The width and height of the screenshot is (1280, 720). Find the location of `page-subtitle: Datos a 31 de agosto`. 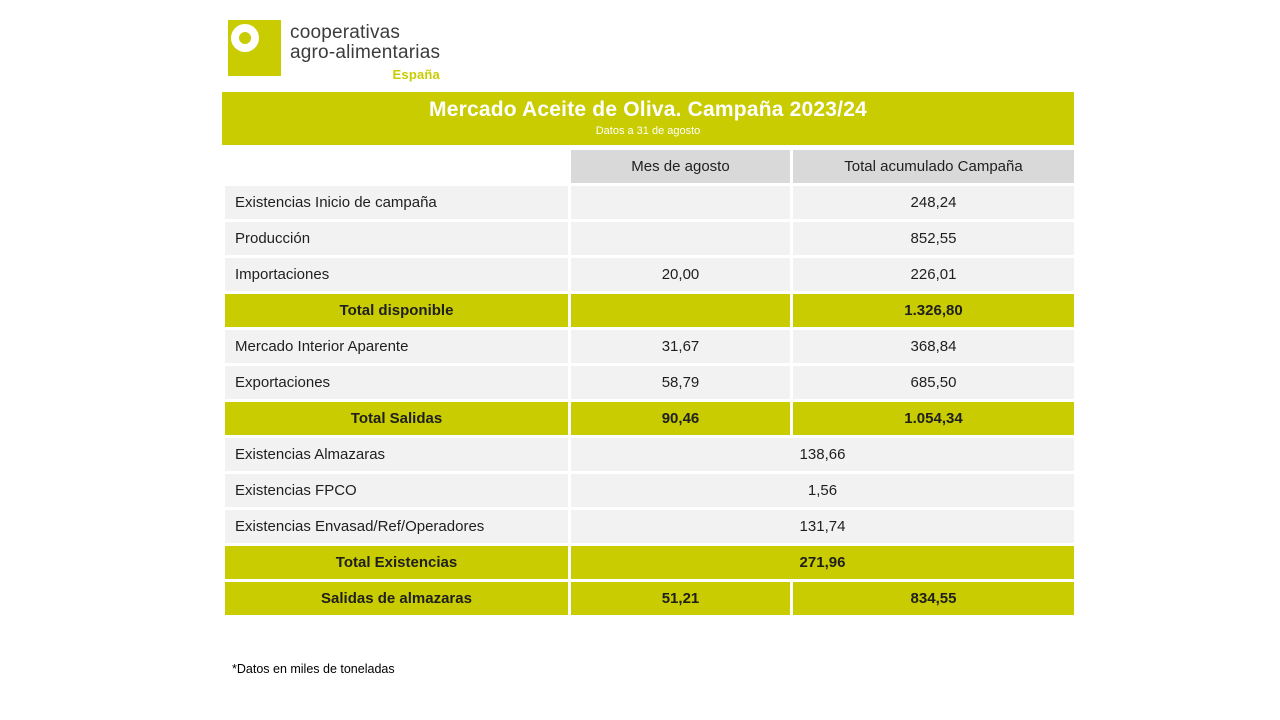

page-subtitle: Datos a 31 de agosto is located at coordinates (648, 131).